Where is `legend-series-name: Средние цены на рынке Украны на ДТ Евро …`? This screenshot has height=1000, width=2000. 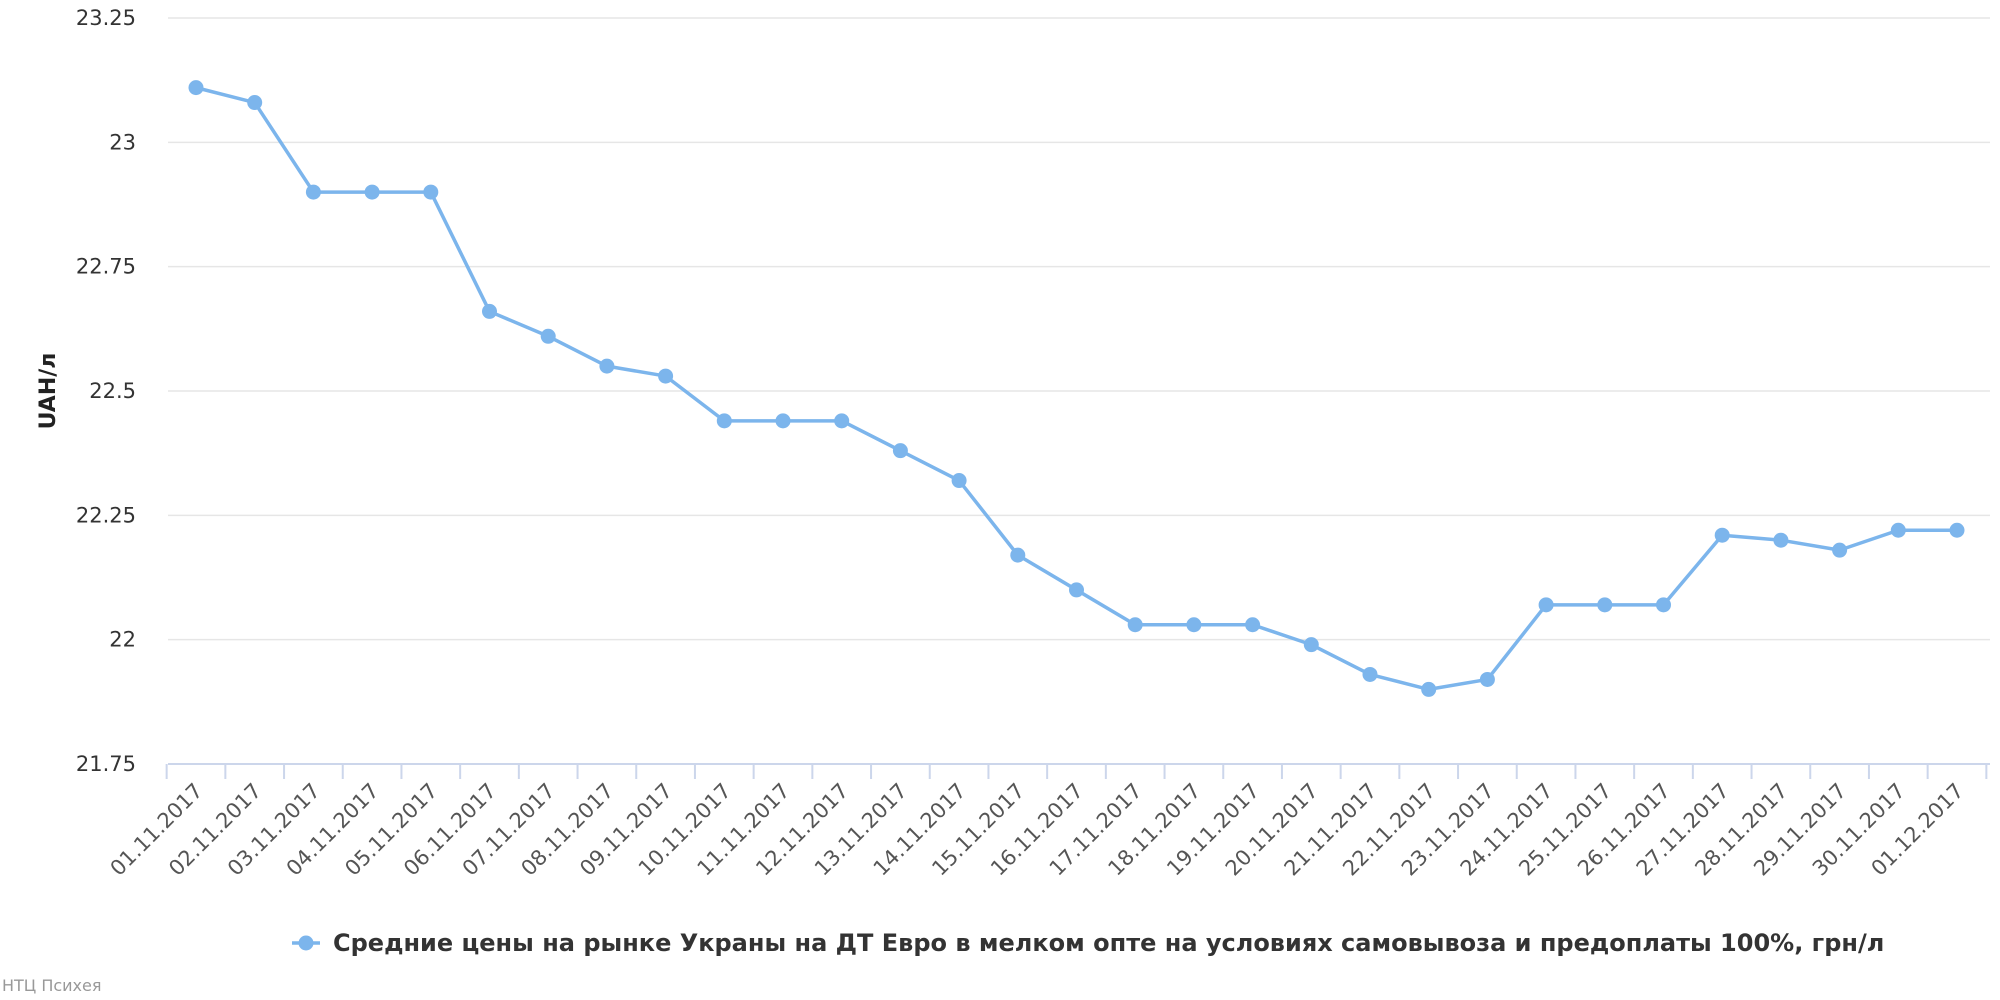 legend-series-name: Средние цены на рынке Украны на ДТ Евро … is located at coordinates (1108, 943).